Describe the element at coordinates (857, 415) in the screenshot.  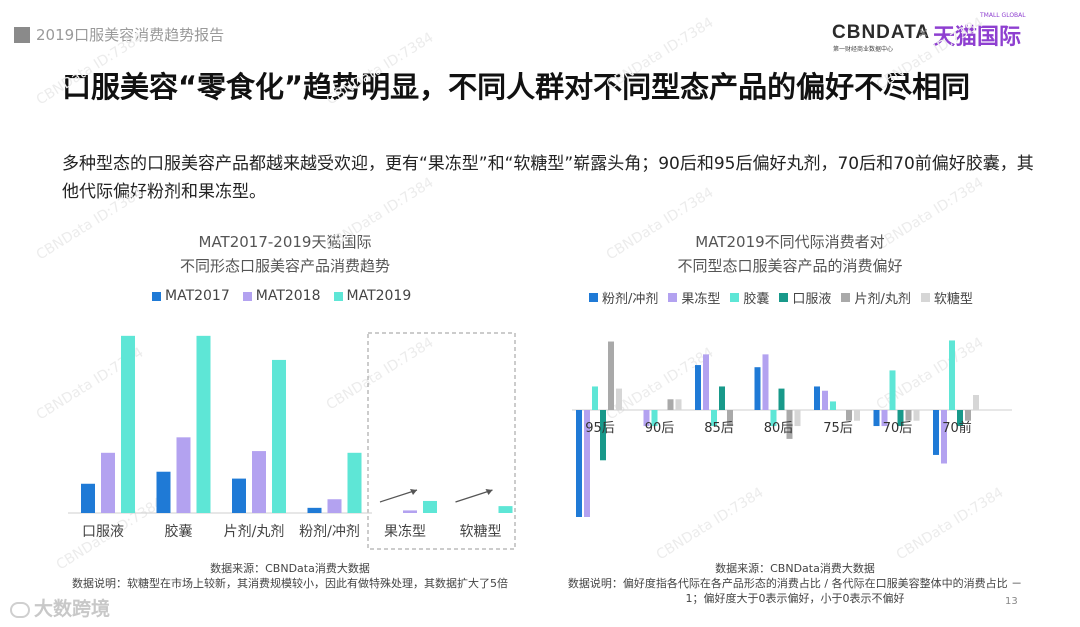
I see `bar-软糖型-75后` at that location.